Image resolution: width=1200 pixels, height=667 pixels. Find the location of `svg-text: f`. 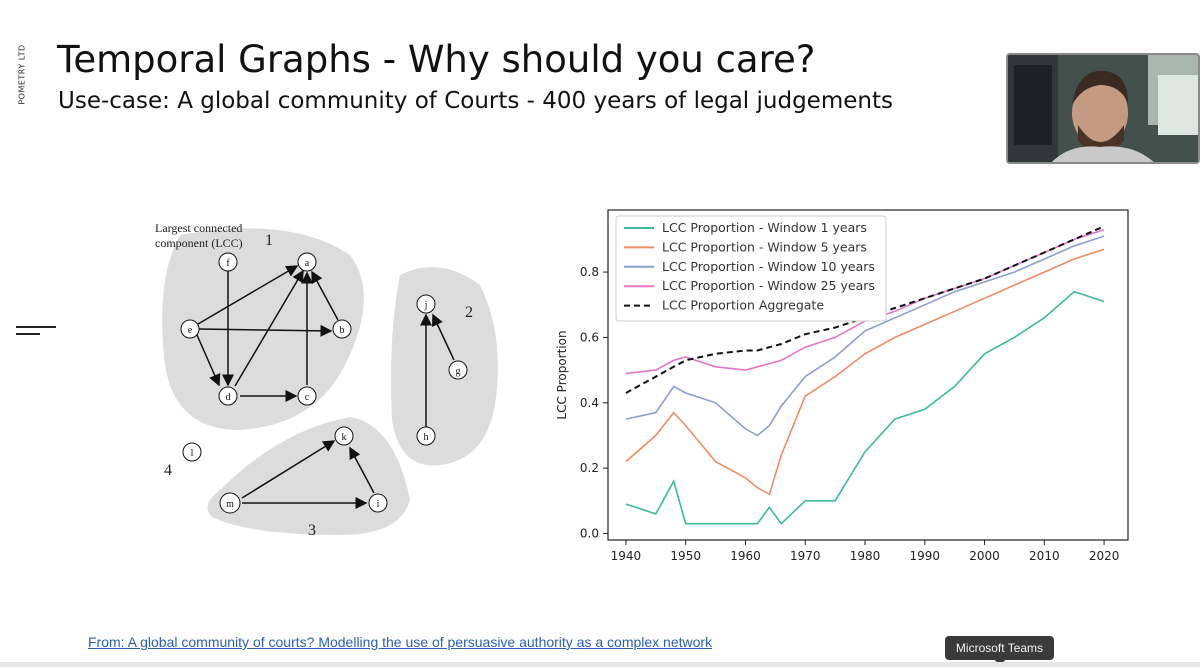

svg-text: f is located at coordinates (228, 263).